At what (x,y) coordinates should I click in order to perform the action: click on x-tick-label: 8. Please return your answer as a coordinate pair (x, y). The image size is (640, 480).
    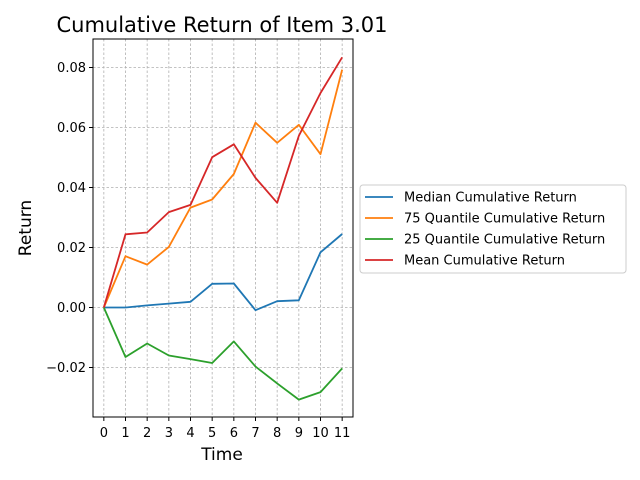
    Looking at the image, I should click on (277, 433).